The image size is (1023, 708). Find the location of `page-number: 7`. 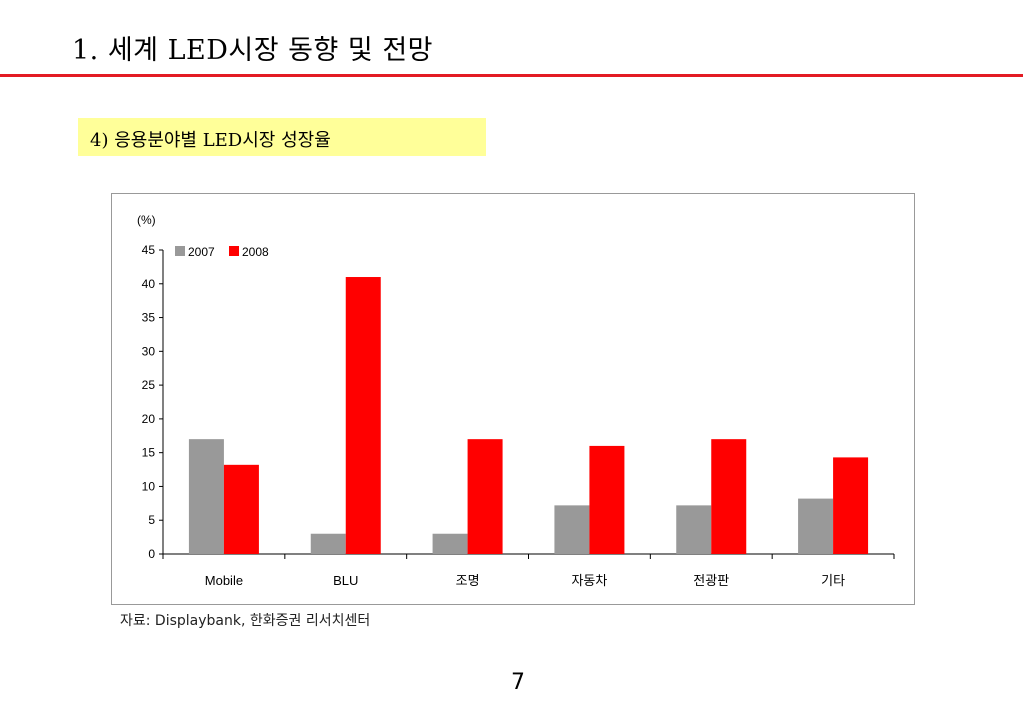

page-number: 7 is located at coordinates (518, 682).